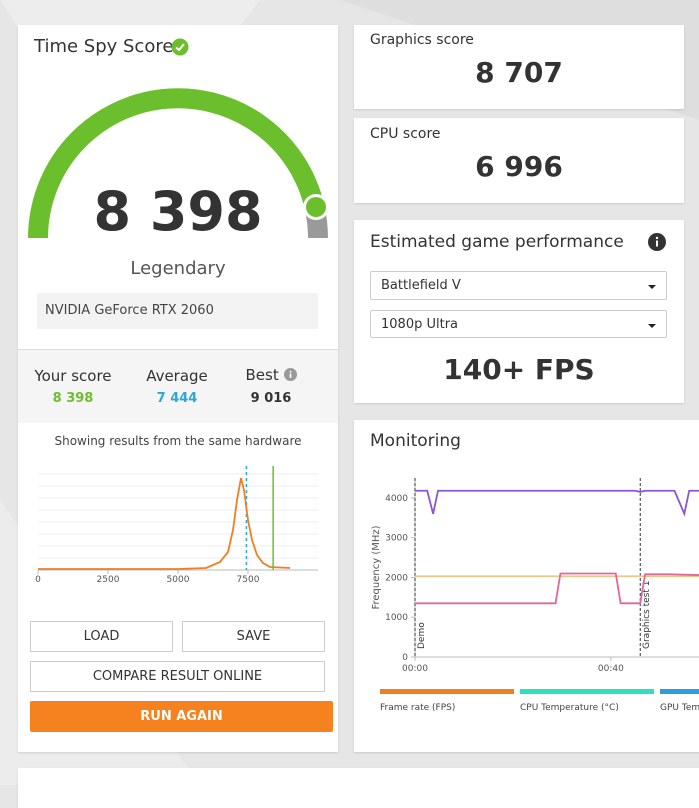  Describe the element at coordinates (73, 376) in the screenshot. I see `stat-label: Your score` at that location.